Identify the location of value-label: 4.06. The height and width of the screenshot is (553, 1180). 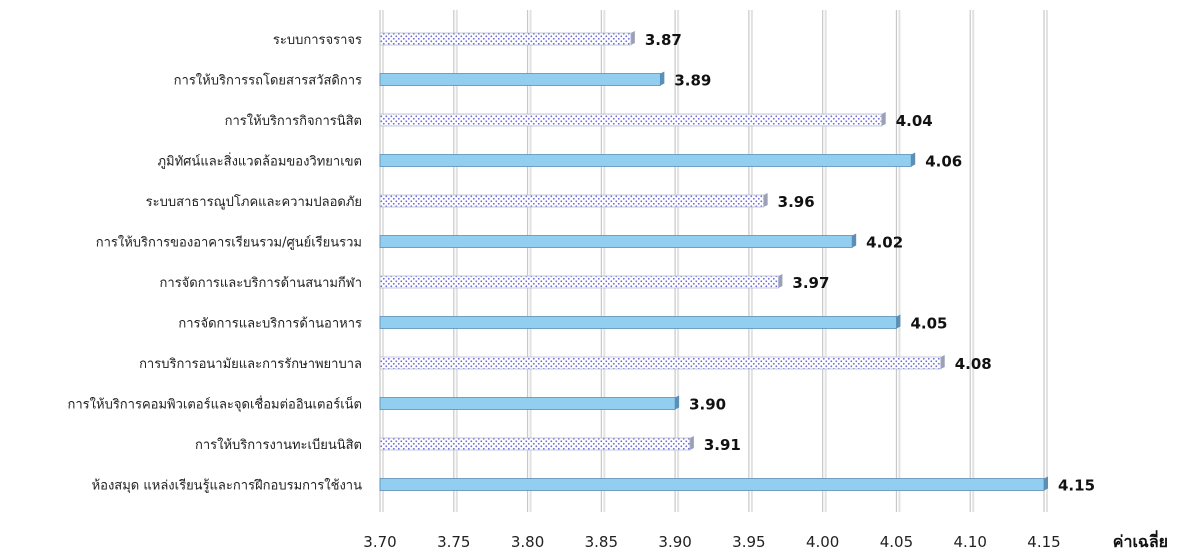
(943, 162).